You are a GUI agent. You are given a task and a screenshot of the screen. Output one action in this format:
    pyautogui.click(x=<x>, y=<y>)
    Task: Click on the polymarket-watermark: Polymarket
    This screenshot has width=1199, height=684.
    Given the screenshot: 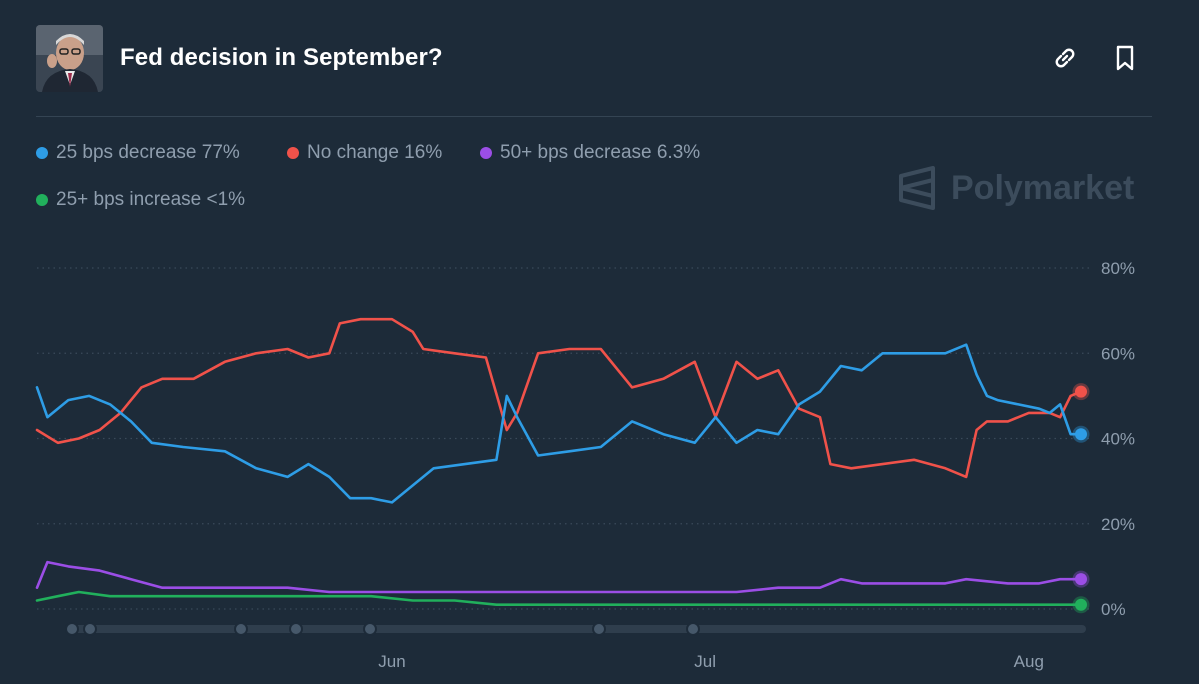 What is the action you would take?
    pyautogui.click(x=1015, y=188)
    